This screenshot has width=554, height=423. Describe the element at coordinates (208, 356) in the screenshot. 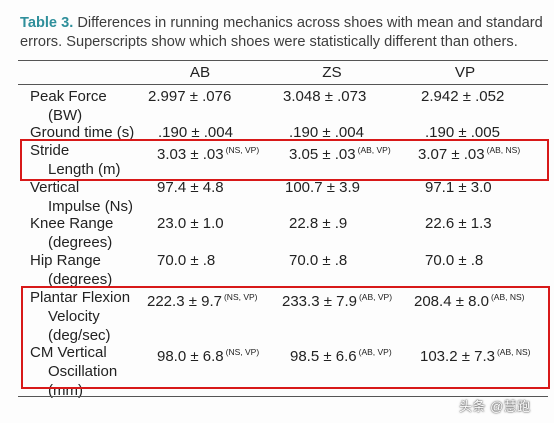

I see `cell-ab: 98.0 ± 6.8 (NS, VP)` at that location.